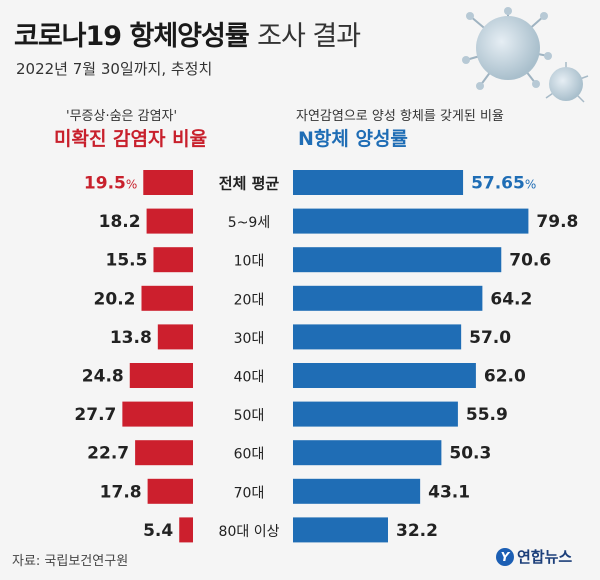  Describe the element at coordinates (108, 454) in the screenshot. I see `left-value-label: 22.7` at that location.